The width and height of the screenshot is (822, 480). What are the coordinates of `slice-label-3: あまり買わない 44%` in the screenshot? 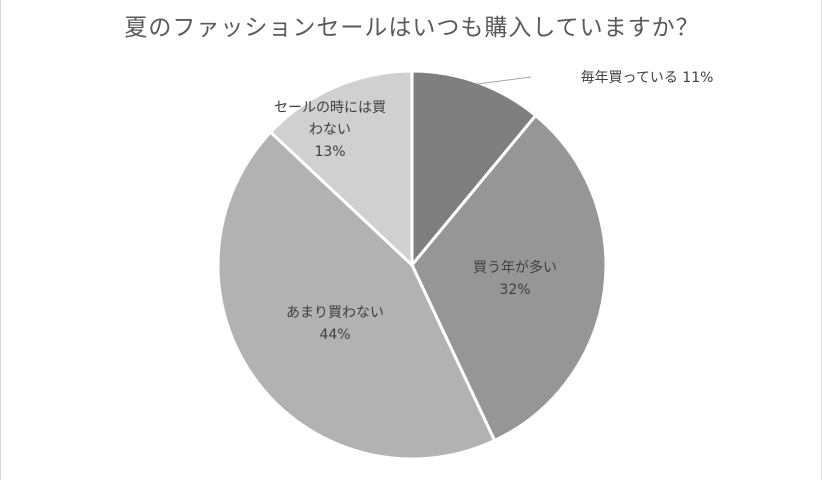 It's located at (335, 324).